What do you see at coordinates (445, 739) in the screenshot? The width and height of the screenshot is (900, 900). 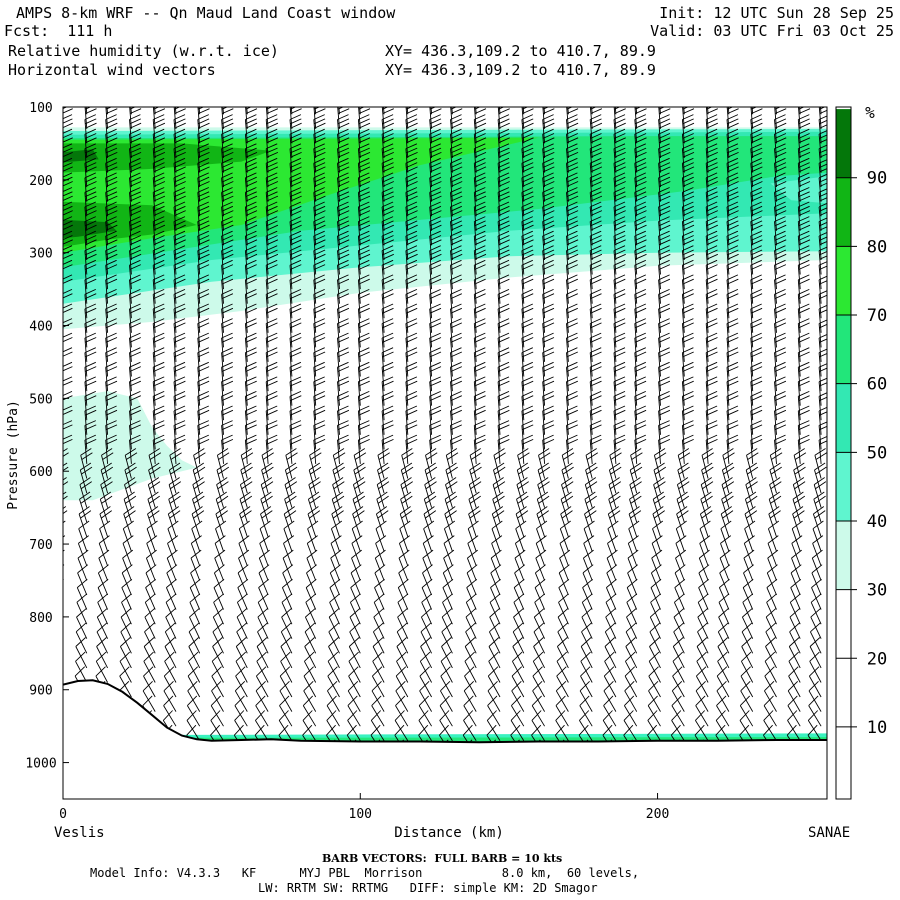 I see `terrain-layer` at bounding box center [445, 739].